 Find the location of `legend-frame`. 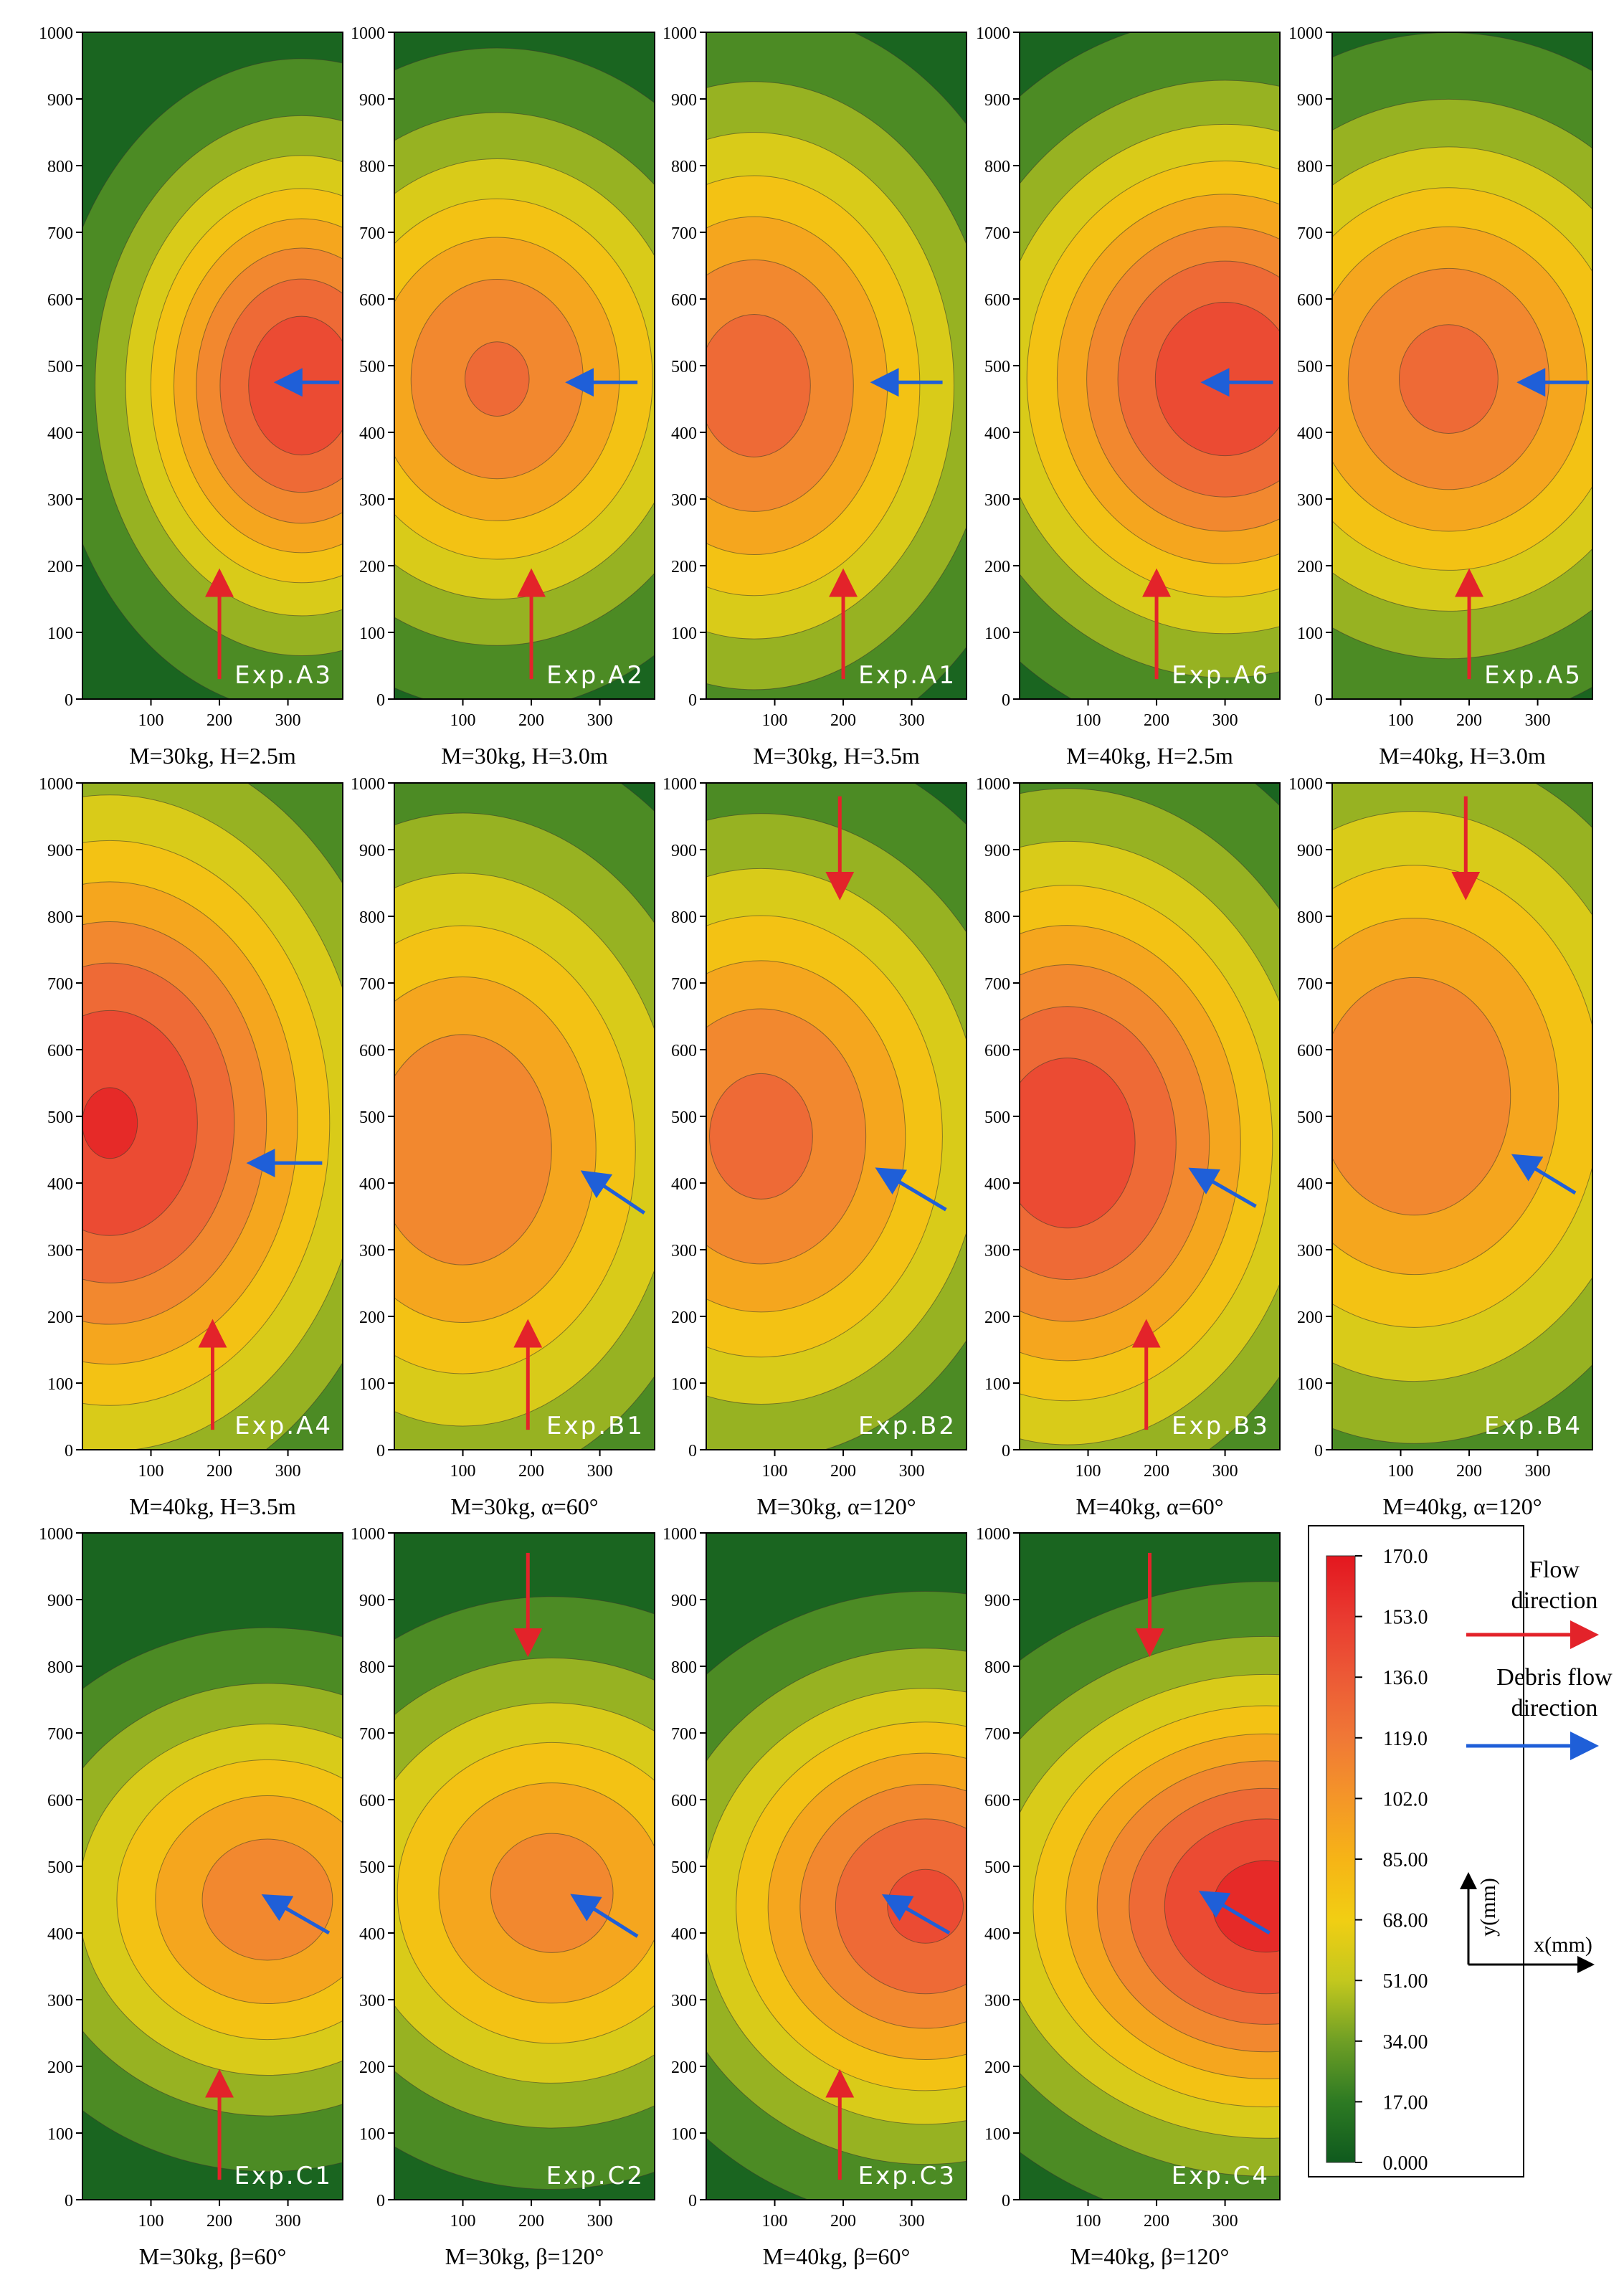

legend-frame is located at coordinates (1416, 1851).